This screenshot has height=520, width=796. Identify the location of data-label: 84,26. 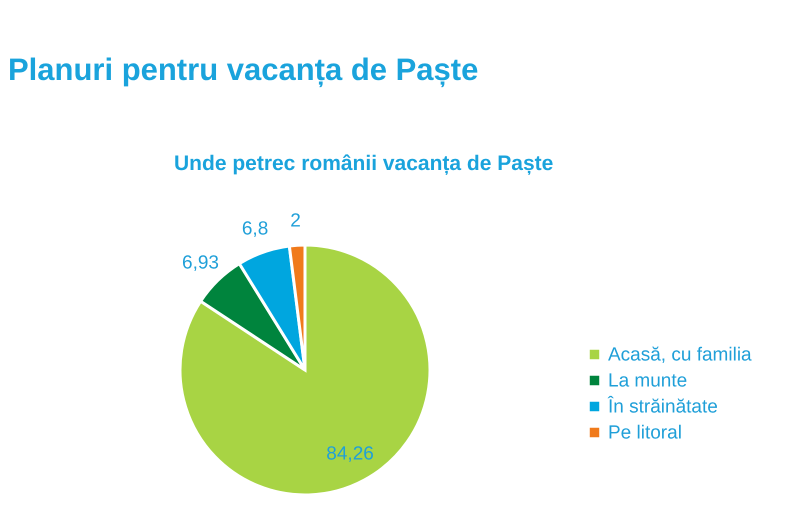
(350, 454).